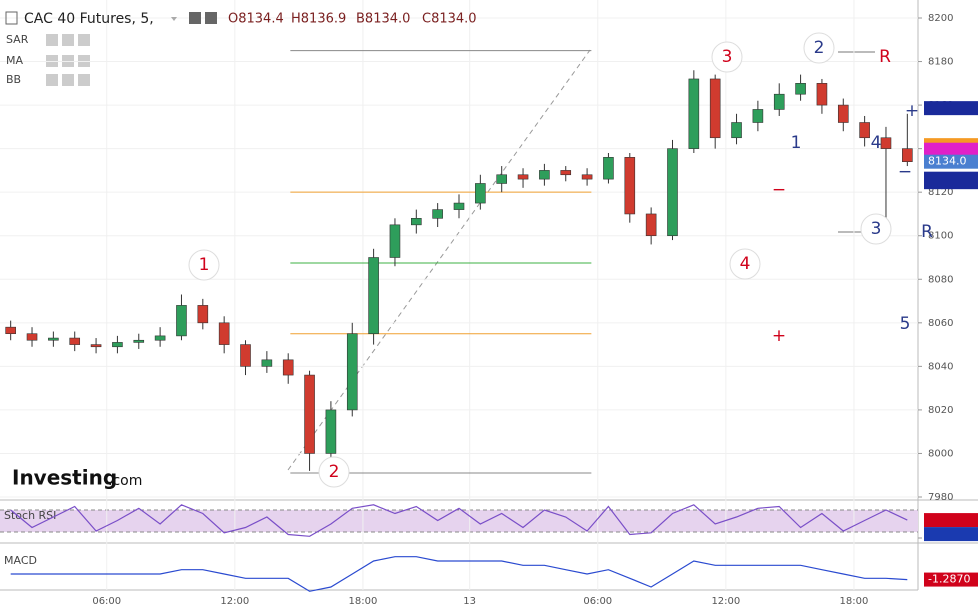 This screenshot has width=978, height=607. I want to click on y-tick-label: 7980, so click(940, 497).